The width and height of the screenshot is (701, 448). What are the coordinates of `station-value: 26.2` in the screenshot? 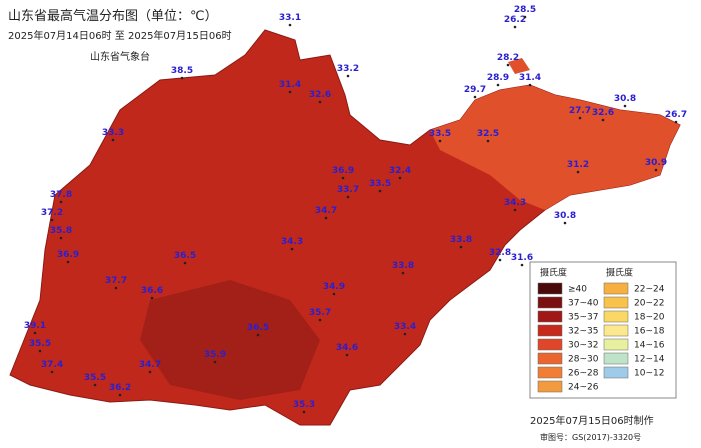 It's located at (515, 20).